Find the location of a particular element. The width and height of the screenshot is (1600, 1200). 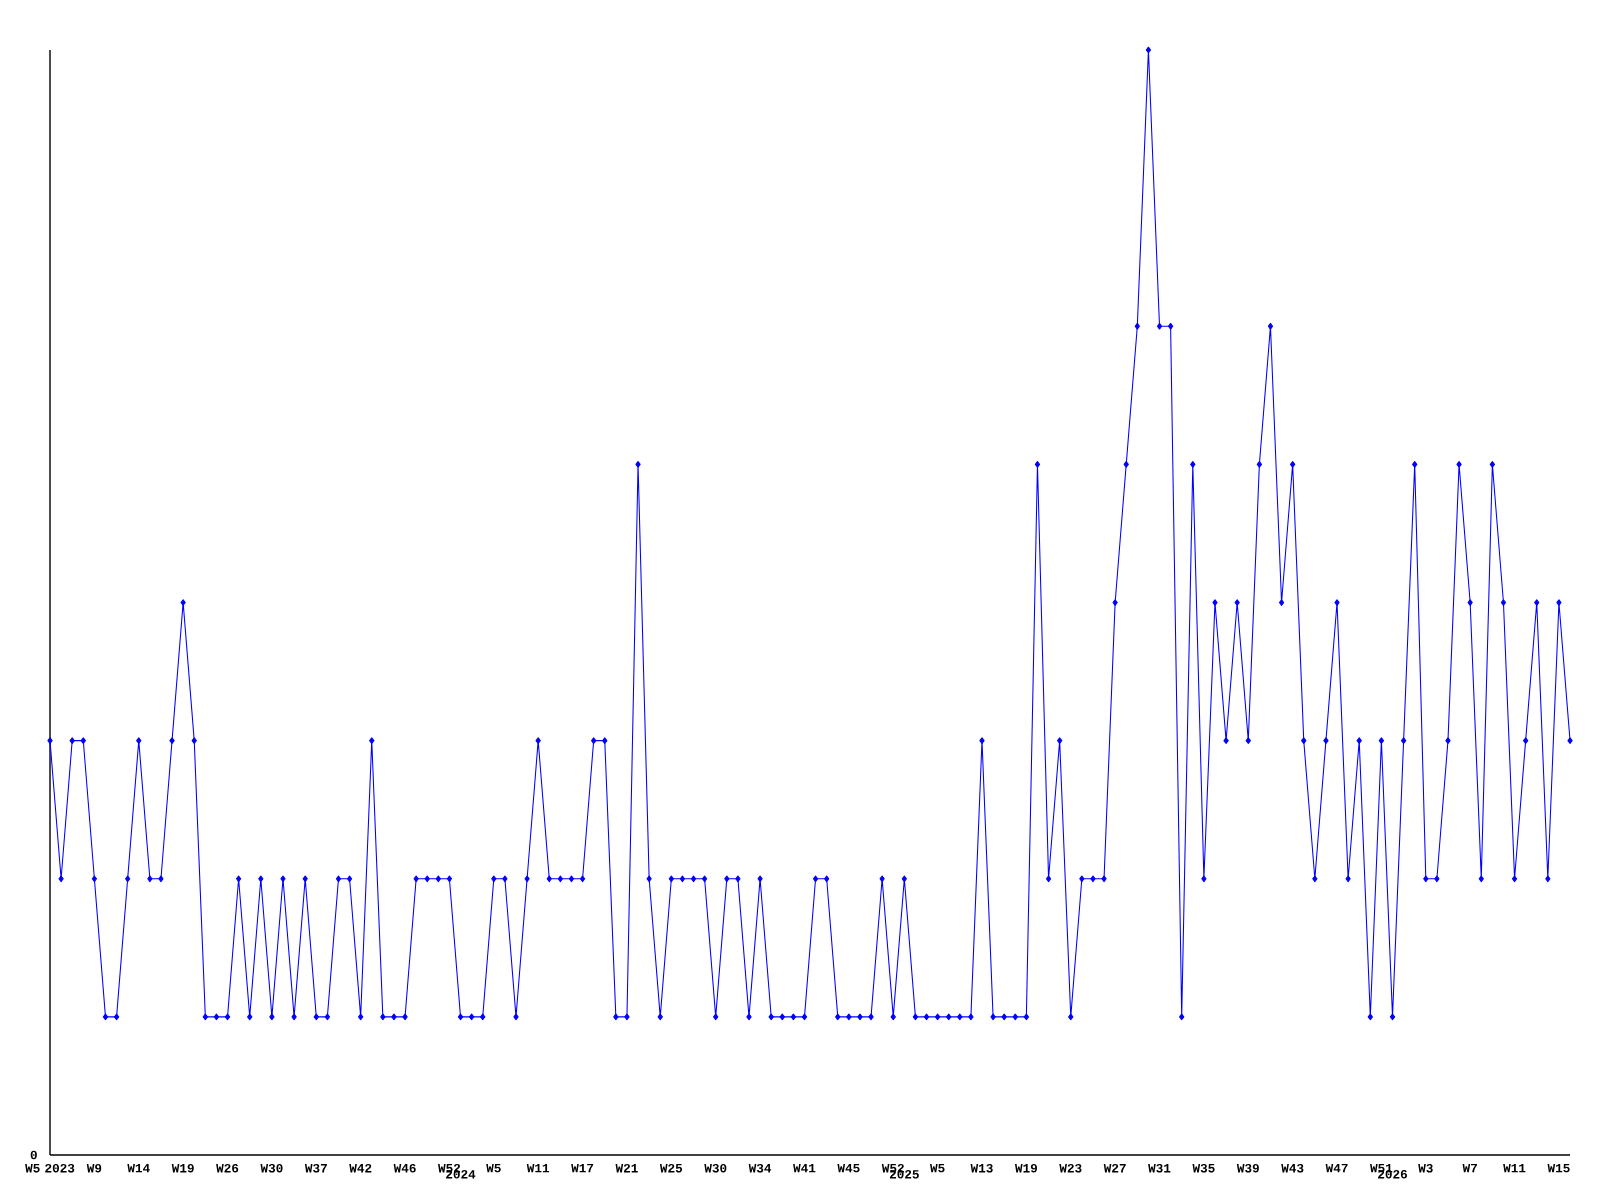

x-tick-label: W31 is located at coordinates (1159, 1168).